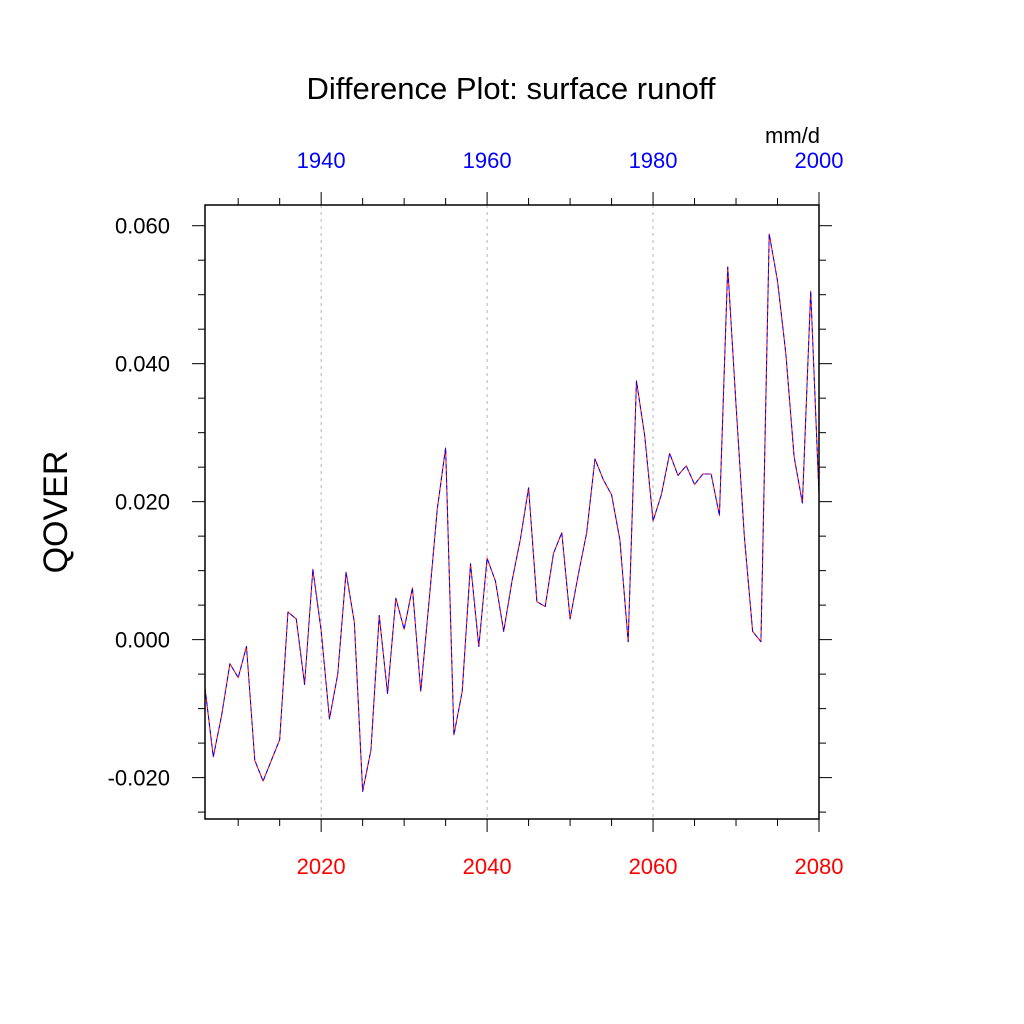 Image resolution: width=1024 pixels, height=1024 pixels. I want to click on y-tick-label: -0.020, so click(139, 778).